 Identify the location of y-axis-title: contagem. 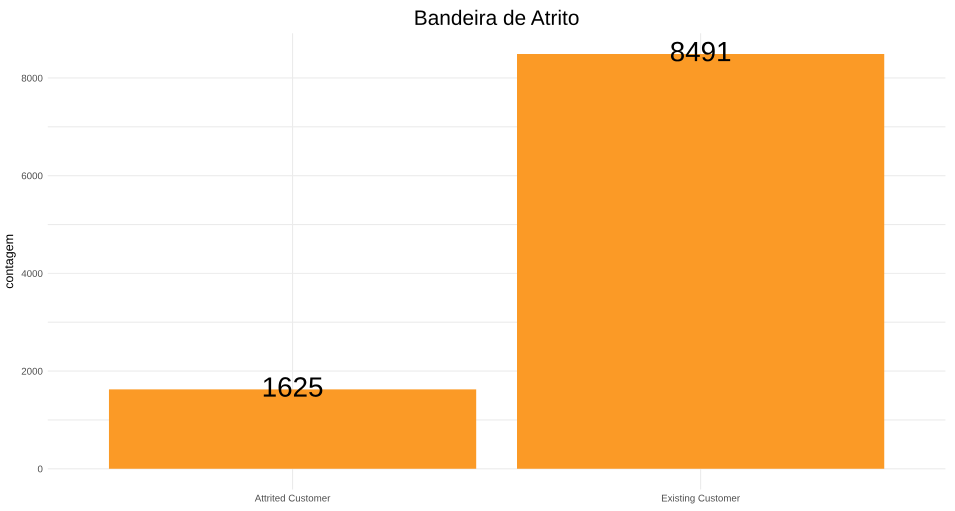
(10, 261).